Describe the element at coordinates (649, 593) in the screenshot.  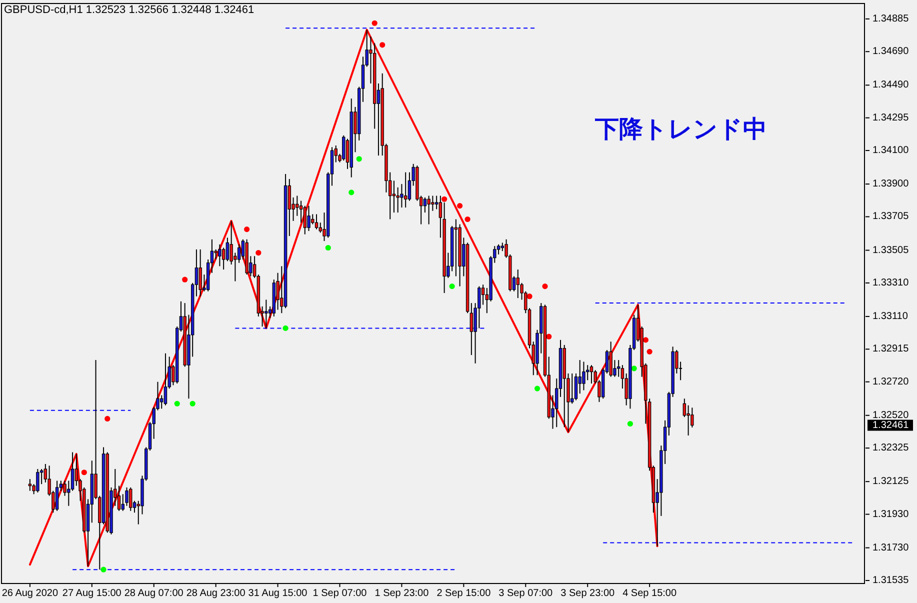
I see `x-tick-label: 4 Sep 15:00` at that location.